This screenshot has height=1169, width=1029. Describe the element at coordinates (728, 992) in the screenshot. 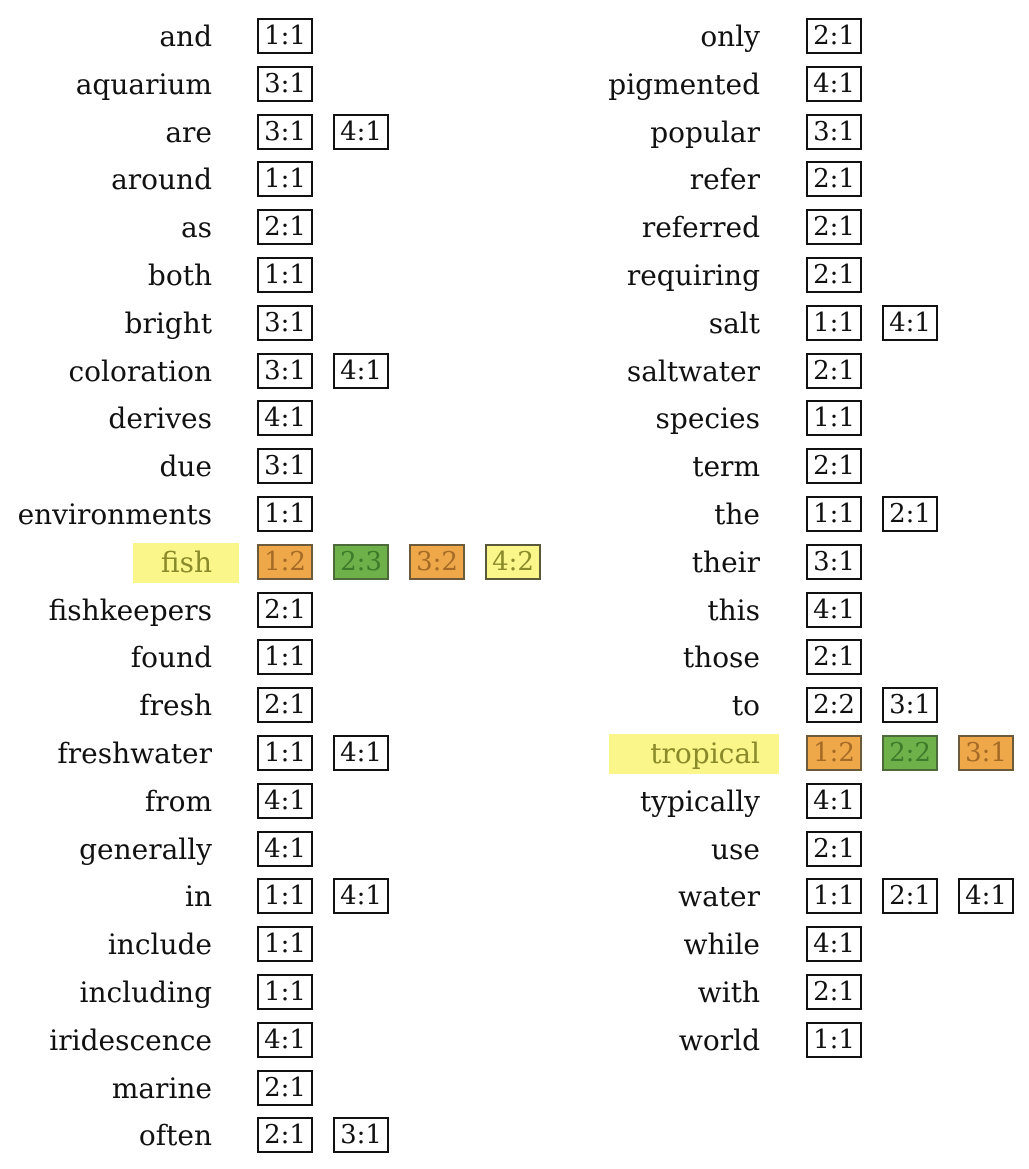

I see `word-label: with` at that location.